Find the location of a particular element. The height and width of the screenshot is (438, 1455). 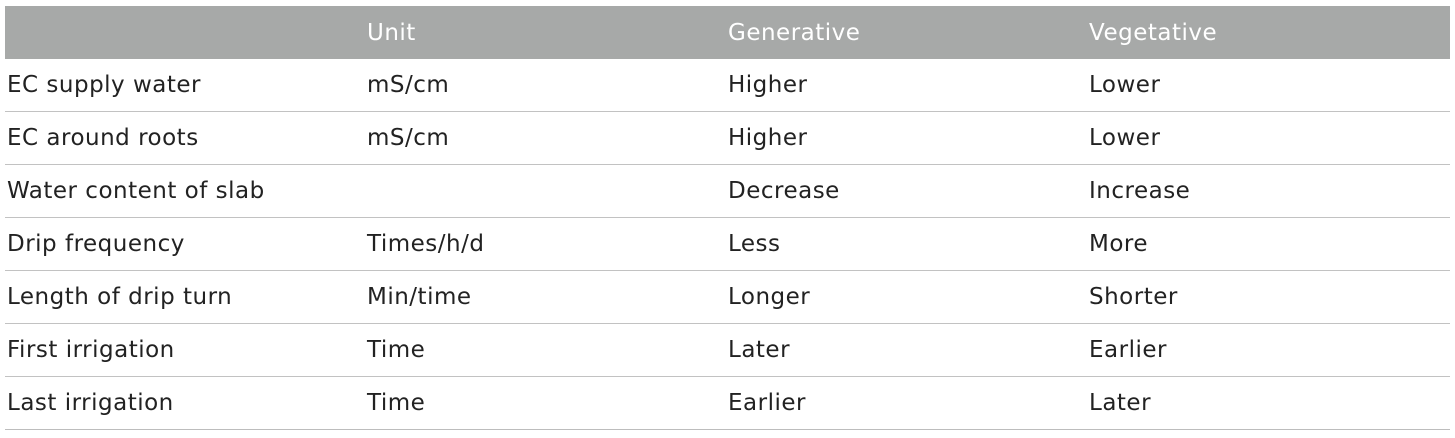

cell-generative: Decrease is located at coordinates (784, 191).